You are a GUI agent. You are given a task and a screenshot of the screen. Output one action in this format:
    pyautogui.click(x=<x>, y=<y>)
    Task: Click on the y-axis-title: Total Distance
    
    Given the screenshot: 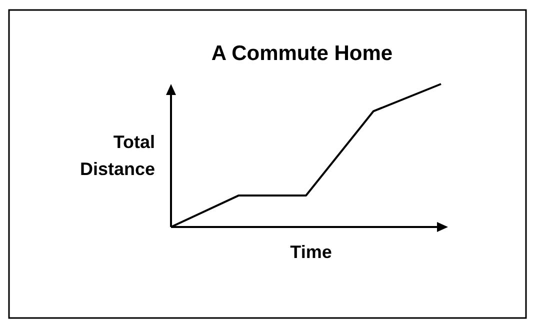 What is the action you would take?
    pyautogui.click(x=117, y=155)
    